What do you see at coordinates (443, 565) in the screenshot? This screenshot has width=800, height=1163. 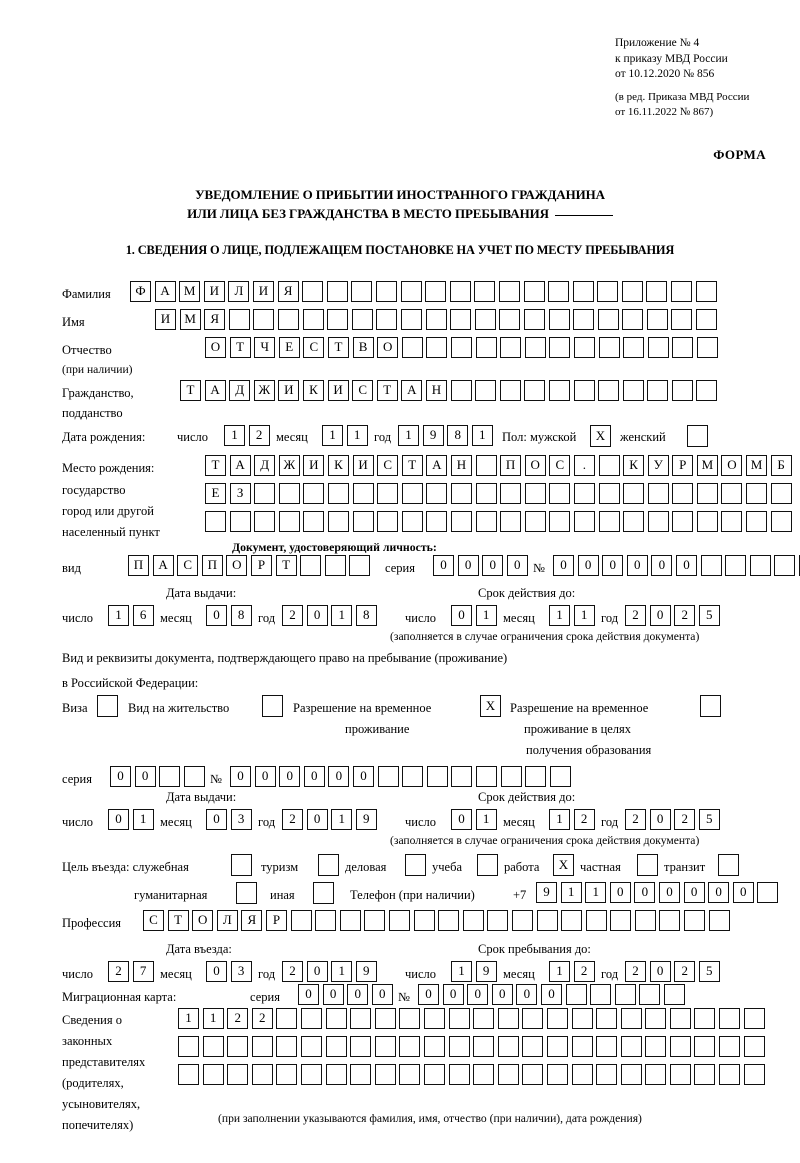 I see `doc-series-cell: 0` at bounding box center [443, 565].